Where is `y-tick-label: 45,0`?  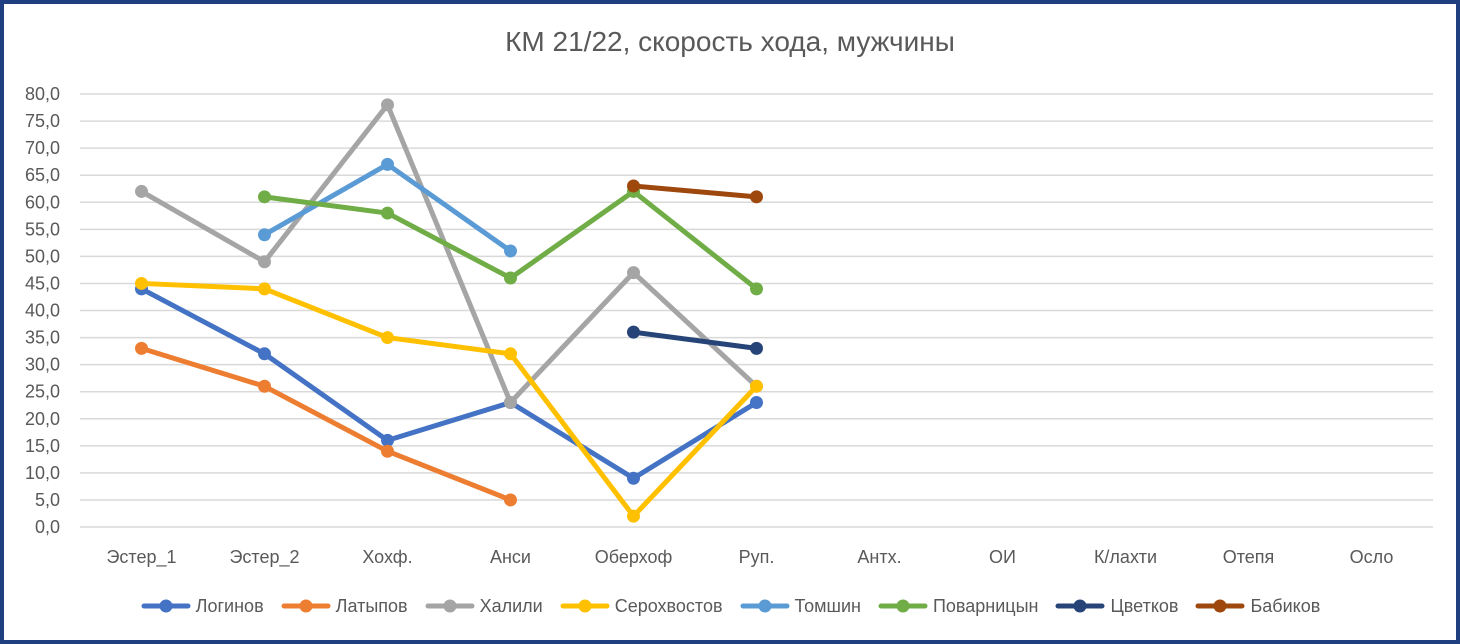
y-tick-label: 45,0 is located at coordinates (42, 283).